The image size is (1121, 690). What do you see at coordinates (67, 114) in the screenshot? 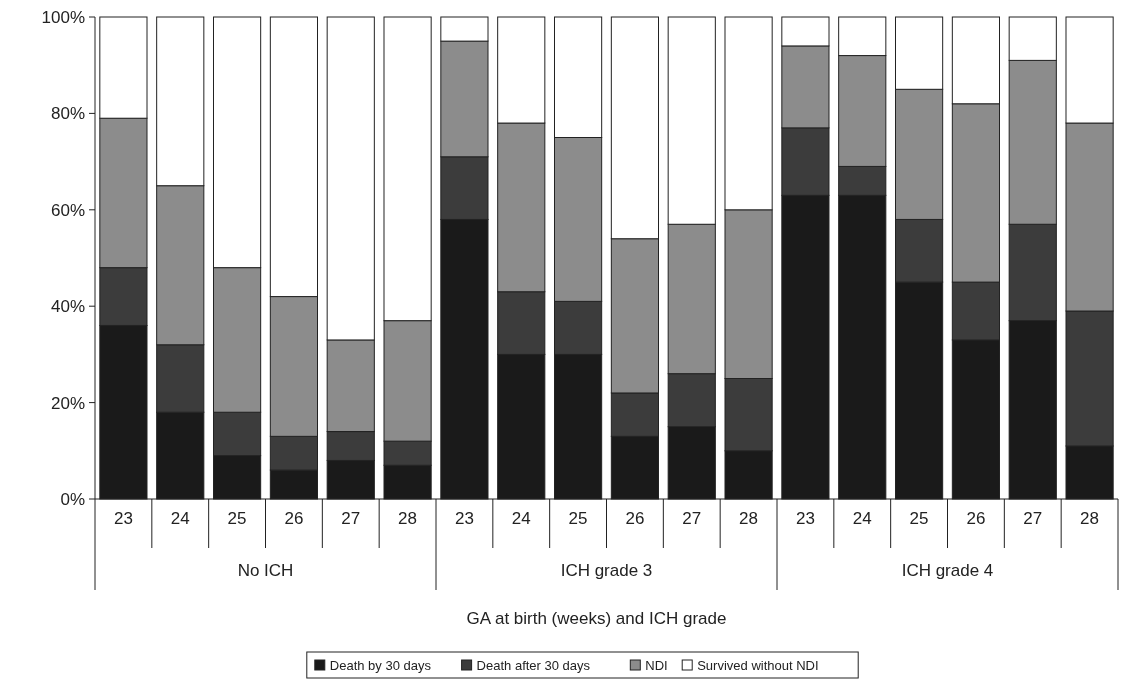
I see `y-tick-label: 80%` at bounding box center [67, 114].